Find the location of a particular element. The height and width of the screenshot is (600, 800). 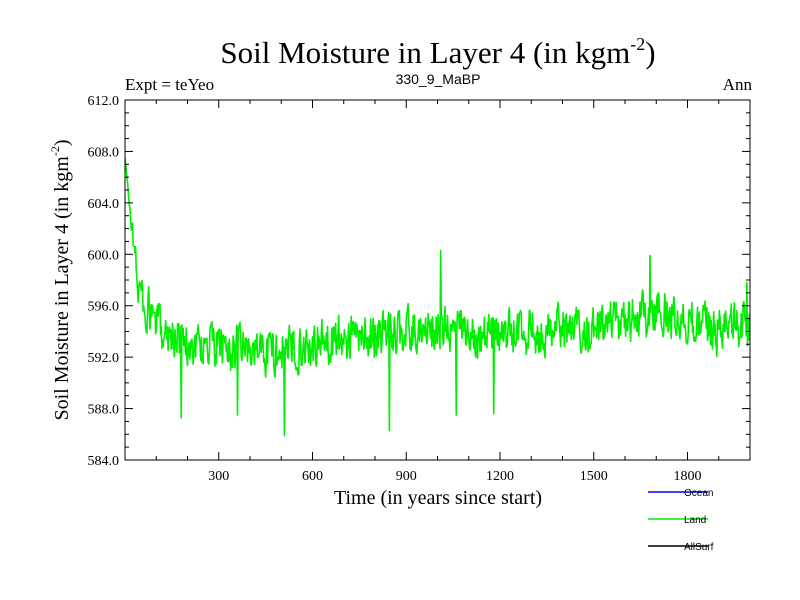

legend-label: Ocean is located at coordinates (698, 493).